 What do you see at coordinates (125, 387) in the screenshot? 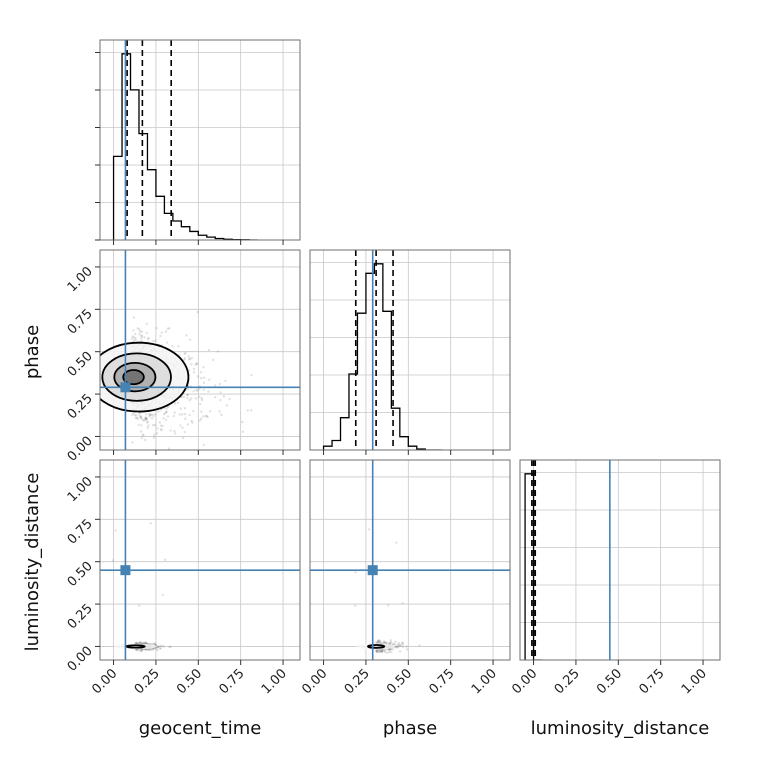
I see `truth-marker` at bounding box center [125, 387].